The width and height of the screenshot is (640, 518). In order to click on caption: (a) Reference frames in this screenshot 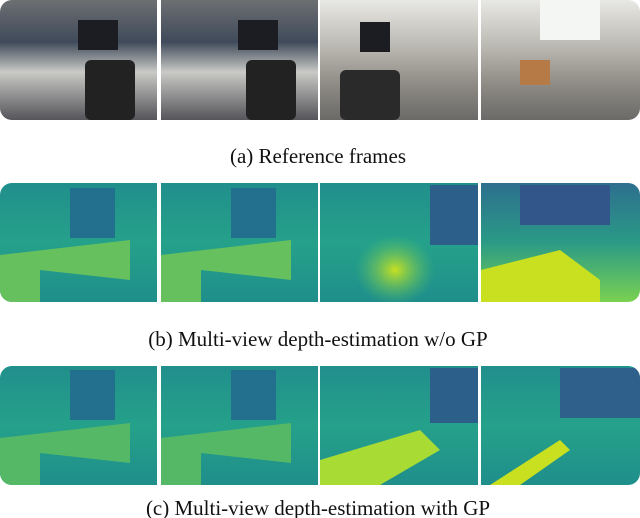, I will do `click(318, 156)`.